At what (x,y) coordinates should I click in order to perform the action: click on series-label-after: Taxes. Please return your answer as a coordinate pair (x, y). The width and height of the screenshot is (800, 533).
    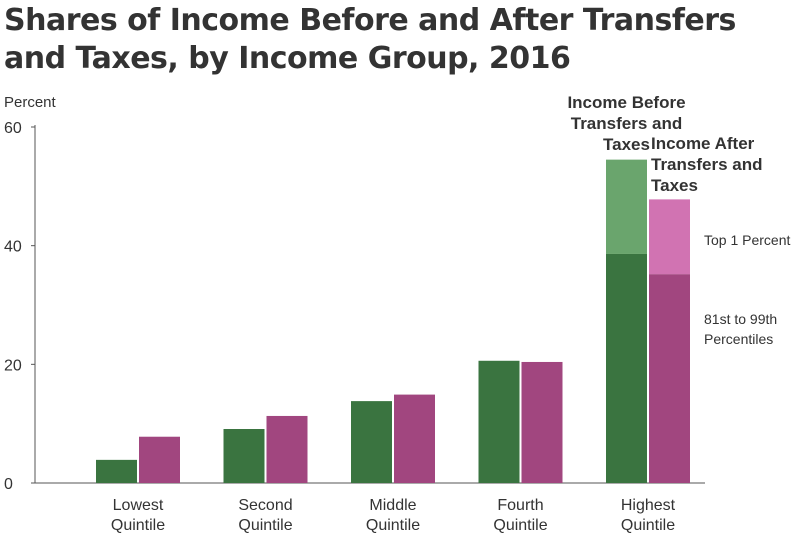
    Looking at the image, I should click on (674, 185).